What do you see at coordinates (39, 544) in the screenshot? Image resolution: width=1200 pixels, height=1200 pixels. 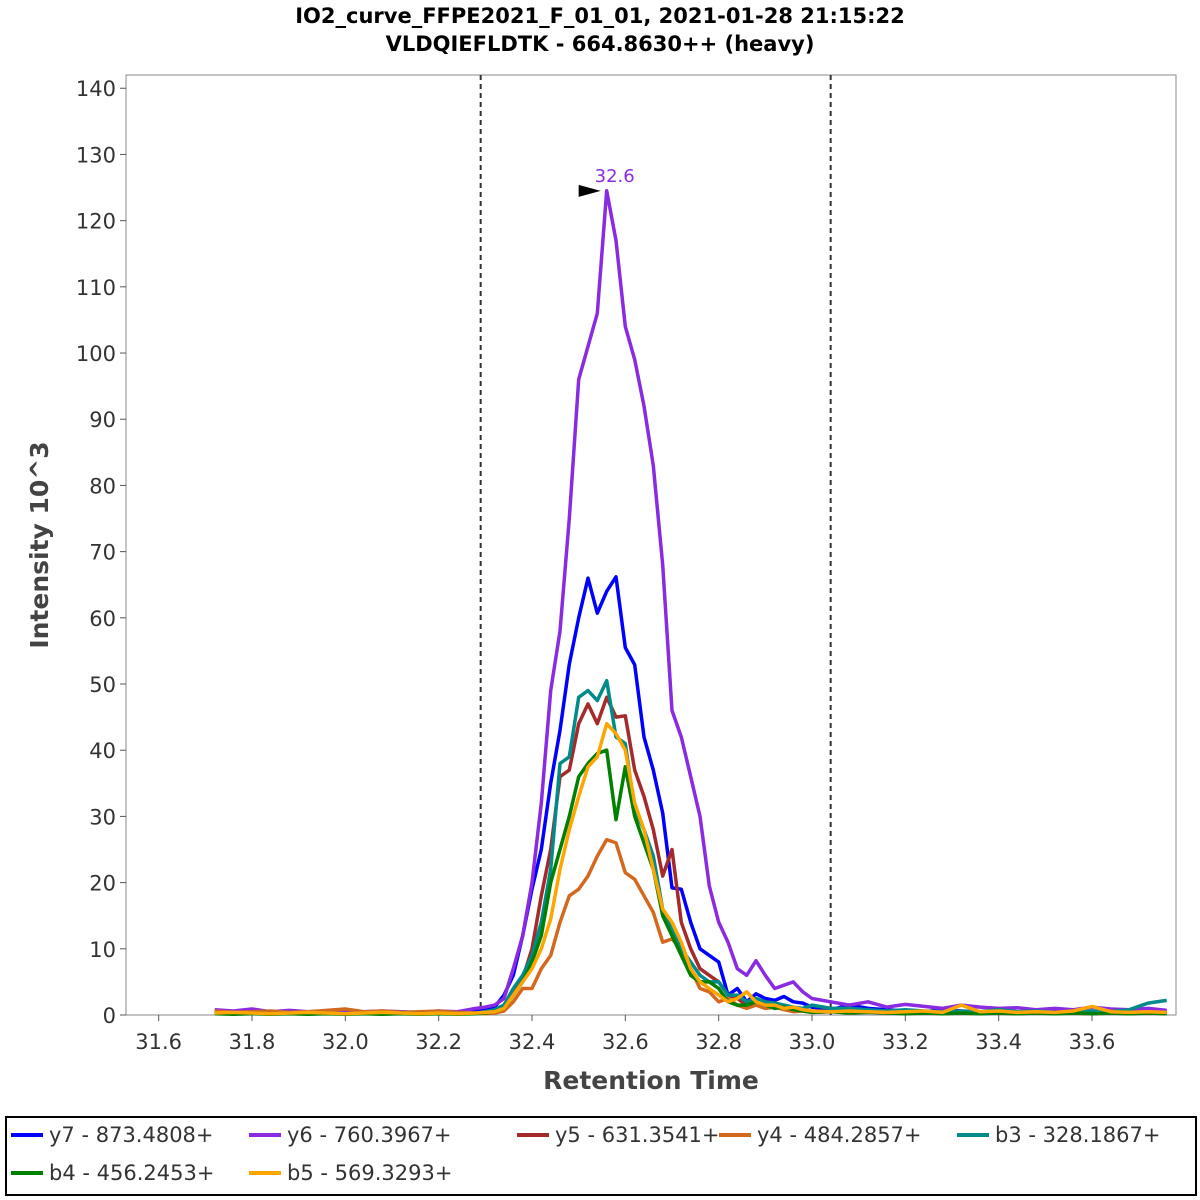 I see `y-axis-label: Intensity 10^3` at bounding box center [39, 544].